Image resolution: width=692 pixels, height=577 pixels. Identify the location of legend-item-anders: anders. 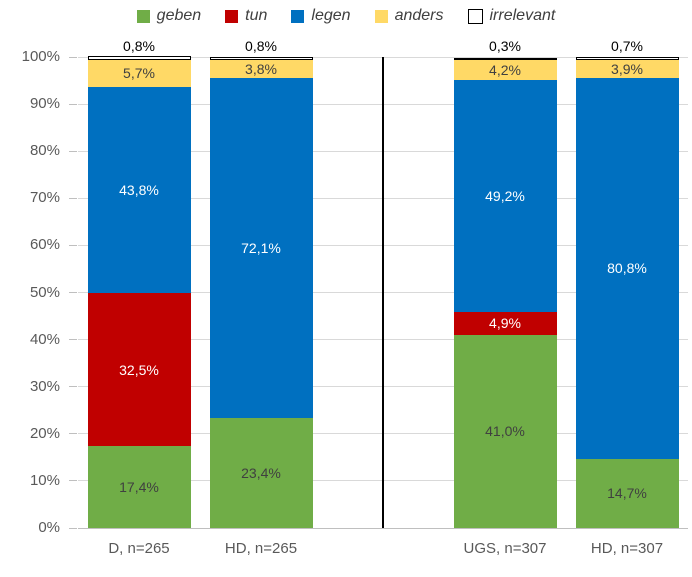
(409, 16).